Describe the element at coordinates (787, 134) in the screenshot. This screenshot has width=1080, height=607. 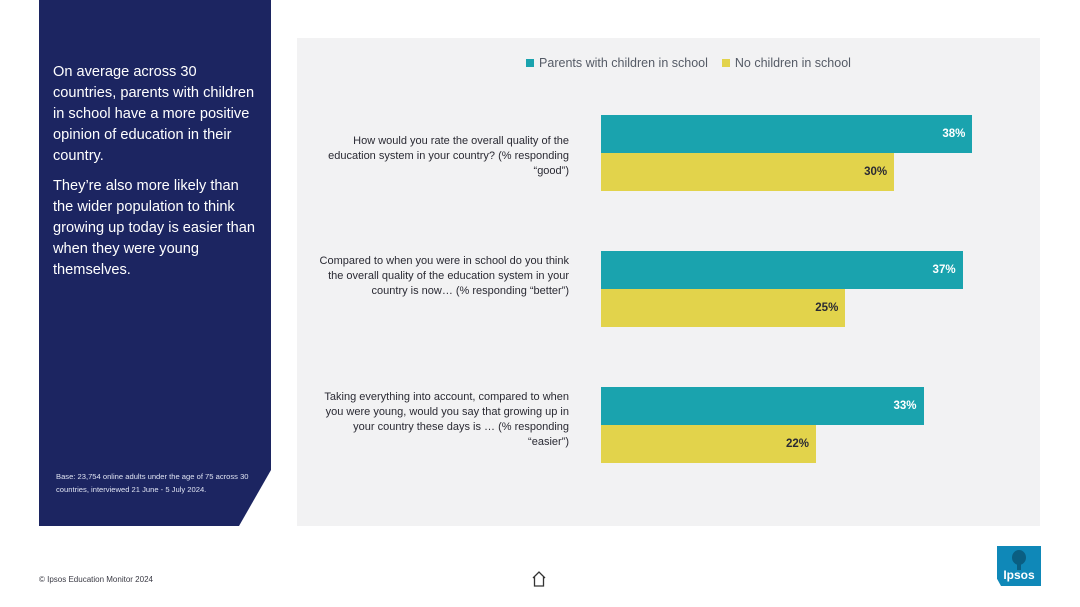
I see `bar-parents-1: 38%` at that location.